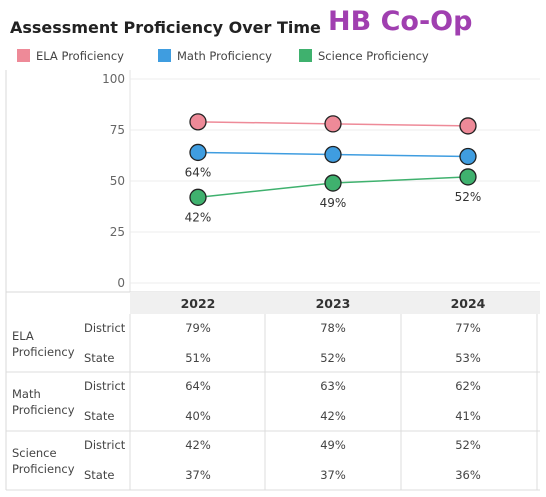  I want to click on legend-item-ela: ELA Proficiency, so click(70, 56).